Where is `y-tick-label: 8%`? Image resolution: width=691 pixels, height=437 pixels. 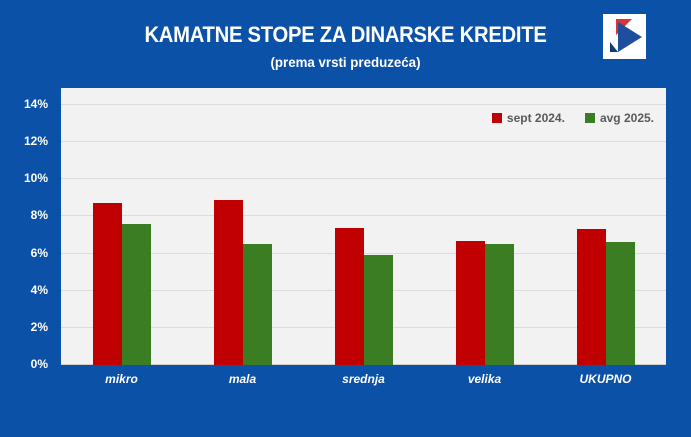
y-tick-label: 8% is located at coordinates (39, 215).